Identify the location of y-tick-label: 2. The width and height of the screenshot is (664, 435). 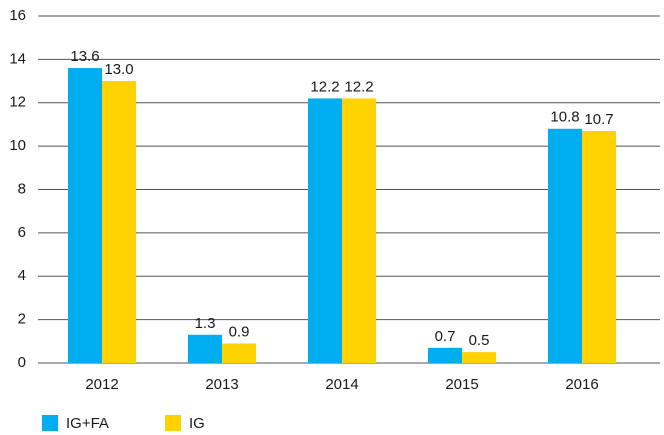
(22, 319).